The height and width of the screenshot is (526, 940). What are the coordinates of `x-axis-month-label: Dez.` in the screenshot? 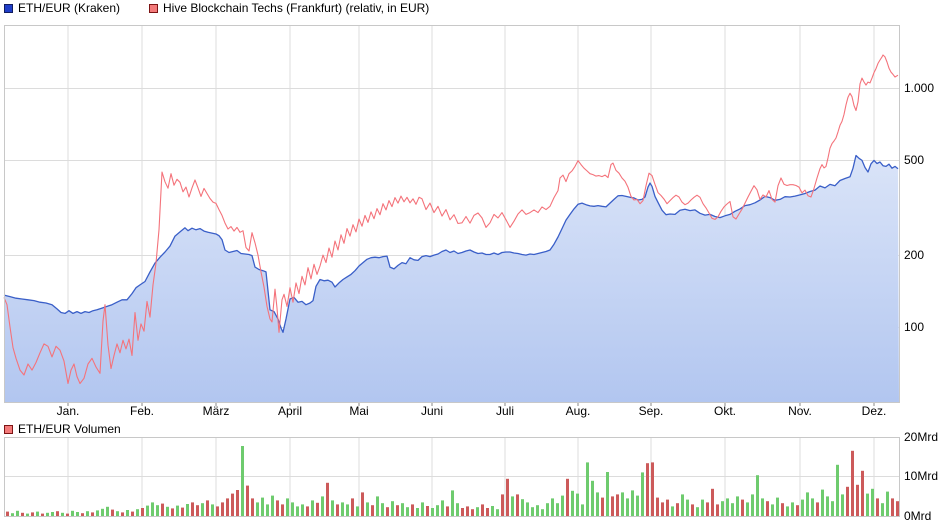 It's located at (874, 411).